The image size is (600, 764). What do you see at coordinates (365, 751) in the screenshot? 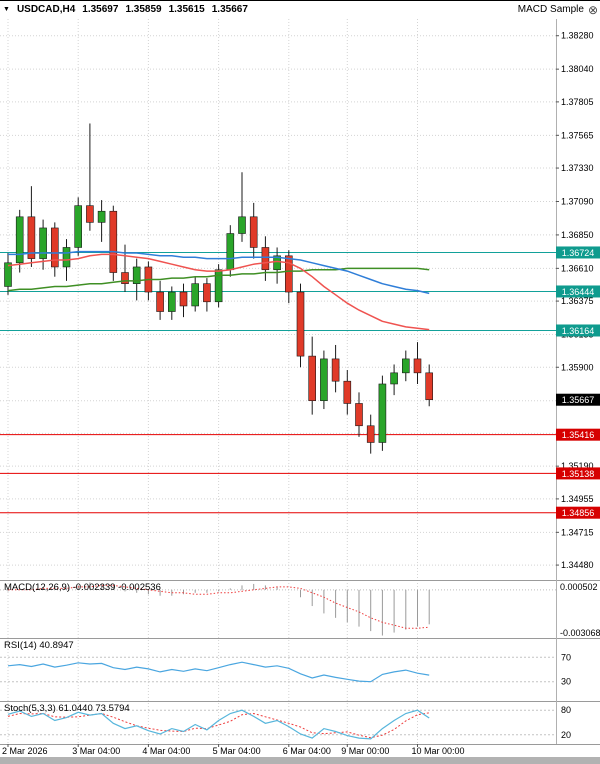
I see `svg-text: 9 Mar 00:00` at bounding box center [365, 751].